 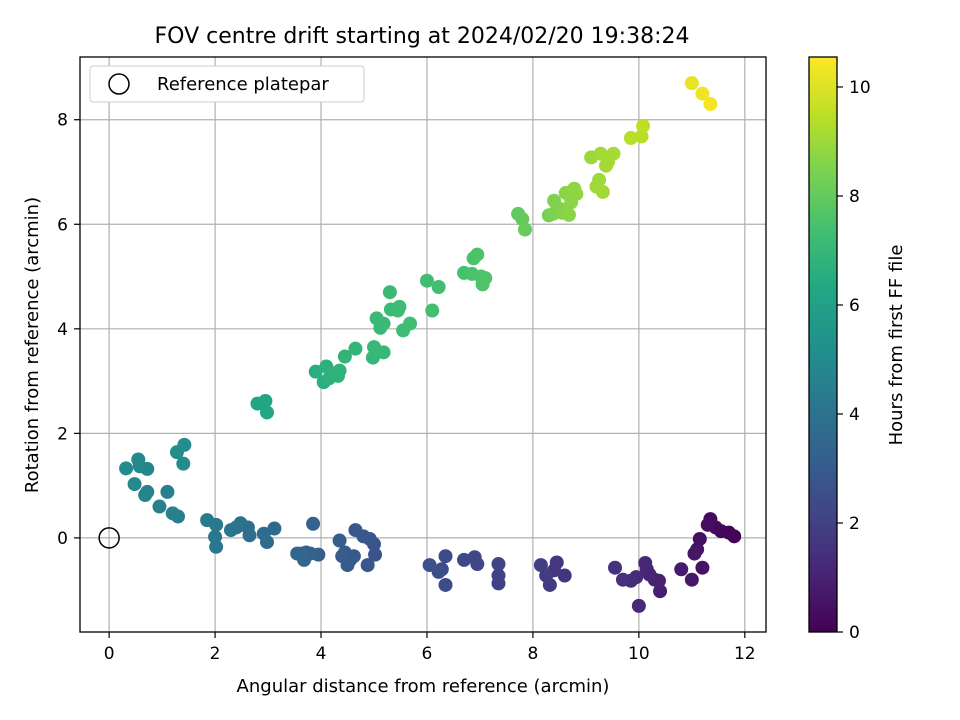 I want to click on x-tick-label: 2, so click(x=215, y=654).